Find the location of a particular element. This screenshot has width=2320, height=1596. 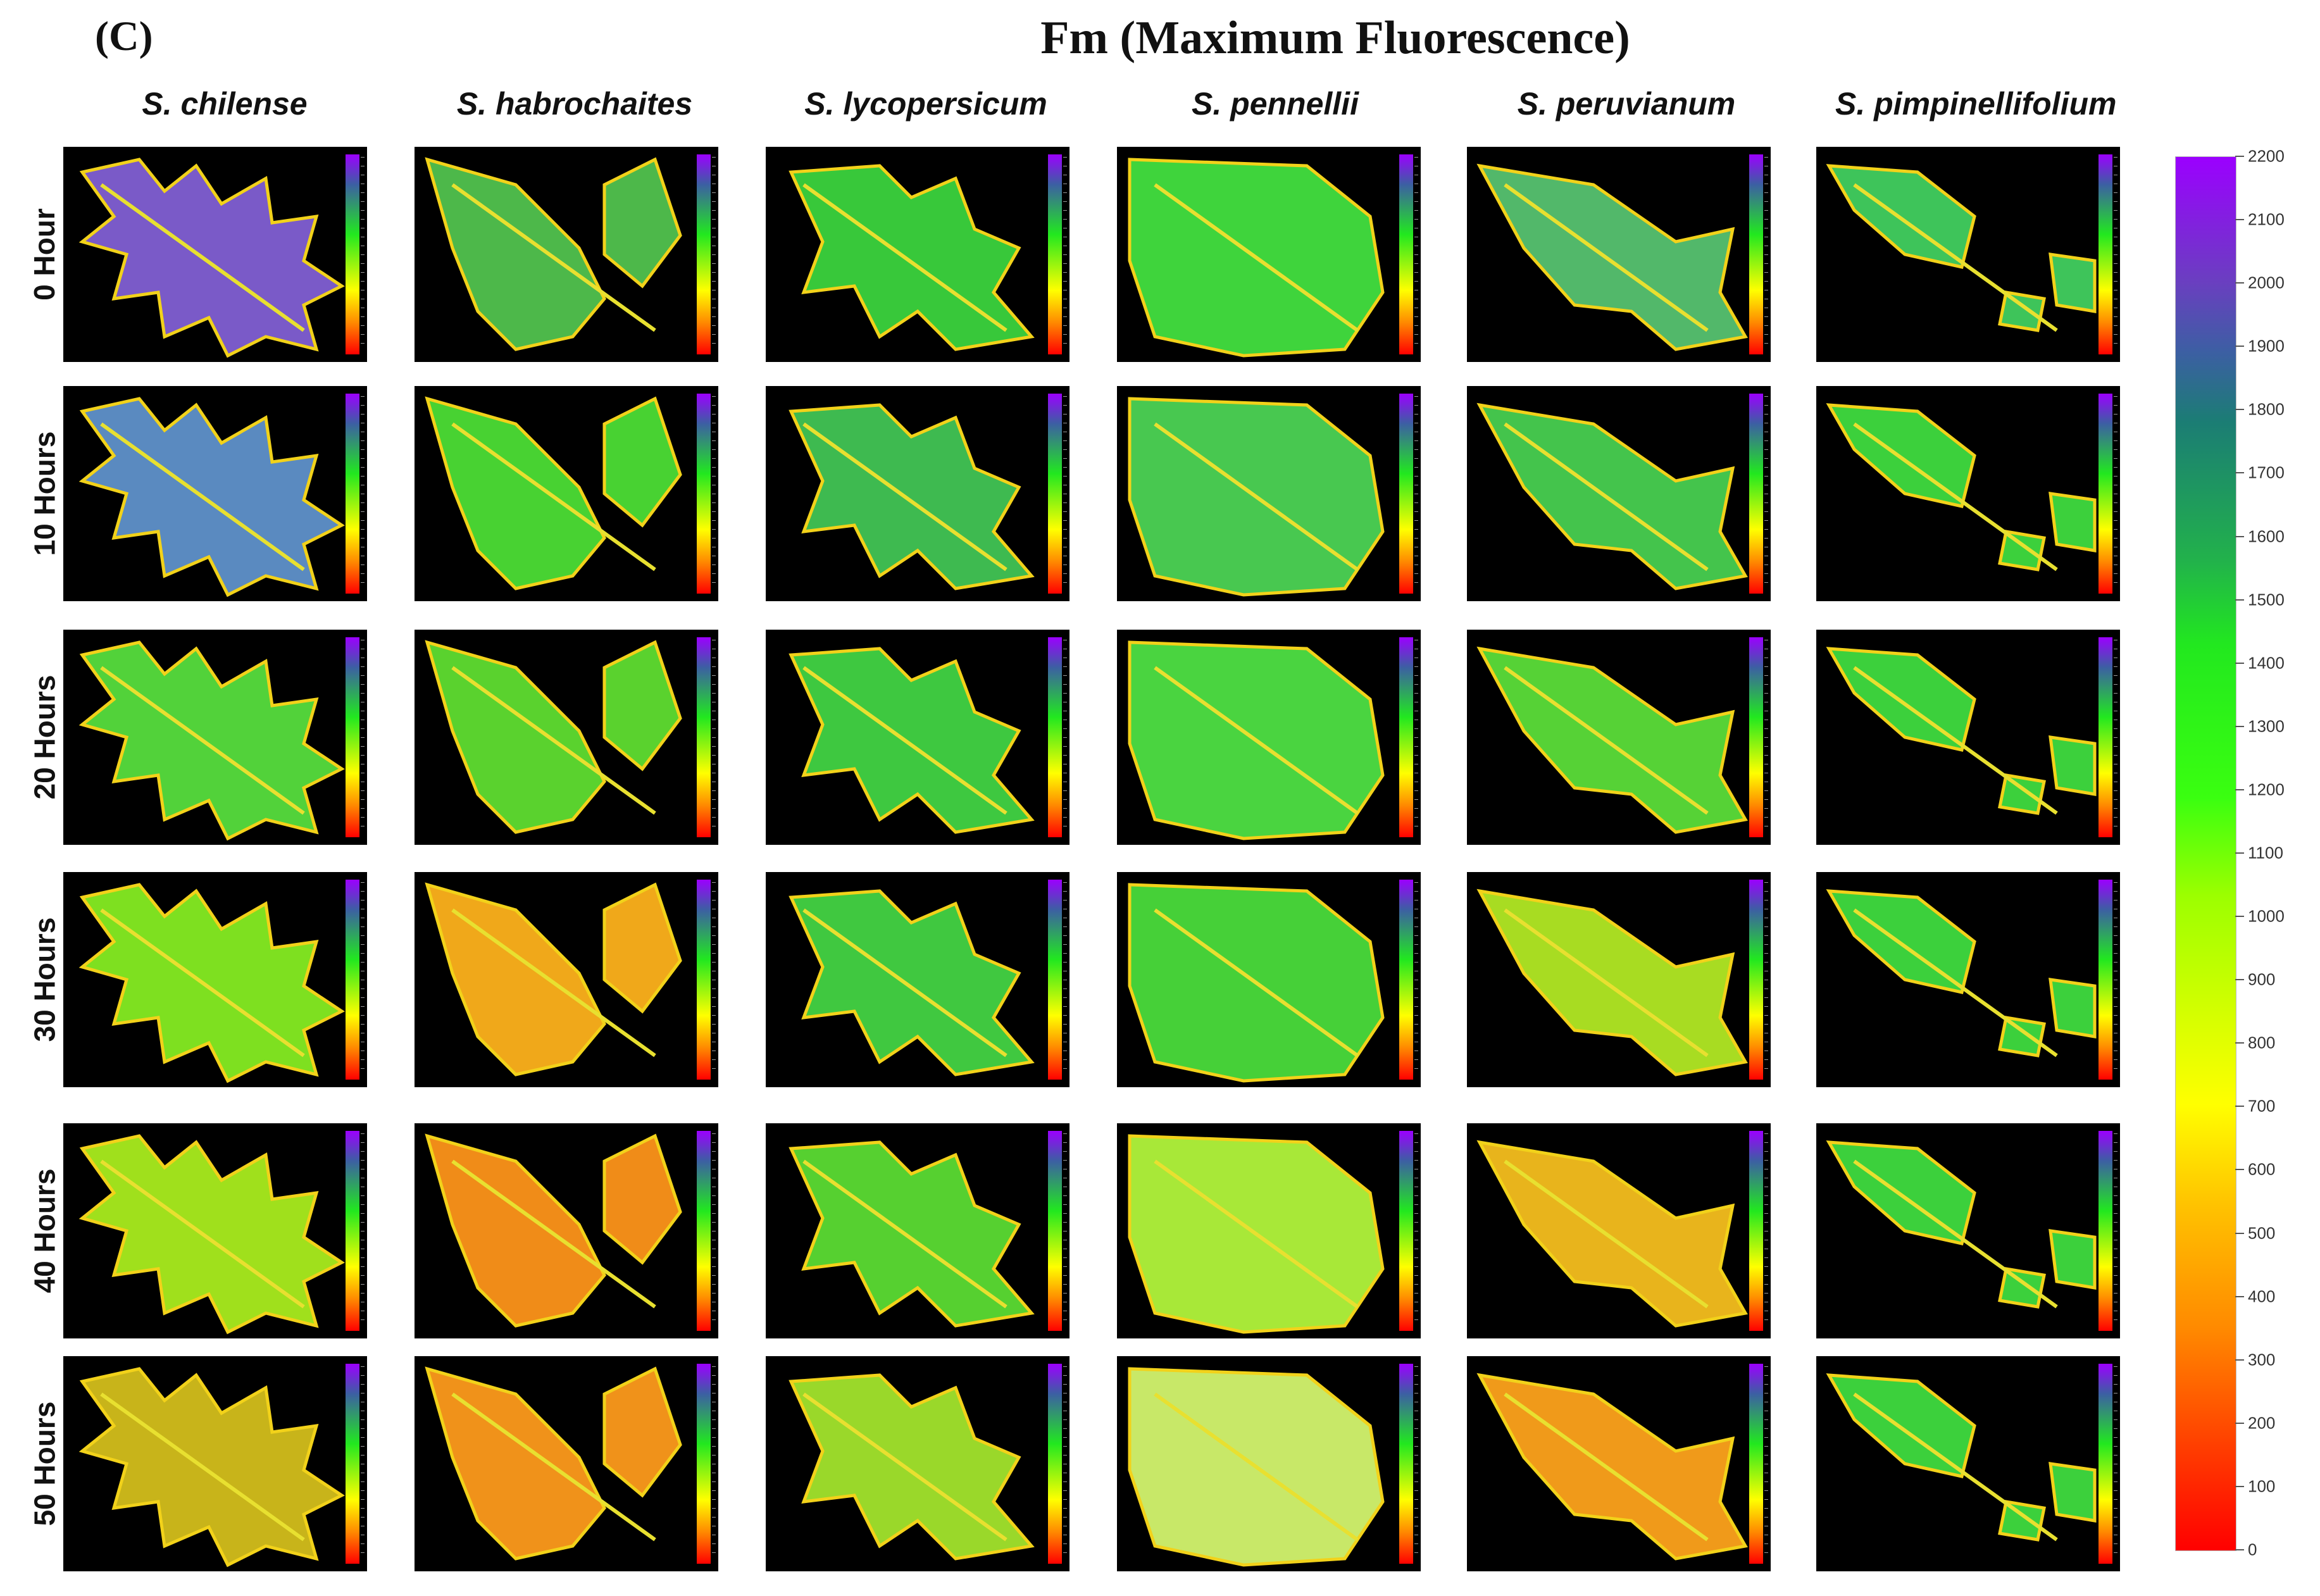

colorbar-tick-label: 600 is located at coordinates (2262, 1169).